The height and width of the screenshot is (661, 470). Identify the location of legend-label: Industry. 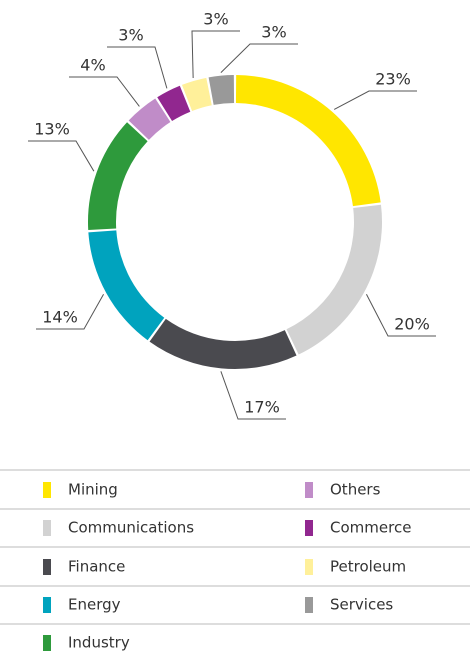
(99, 643).